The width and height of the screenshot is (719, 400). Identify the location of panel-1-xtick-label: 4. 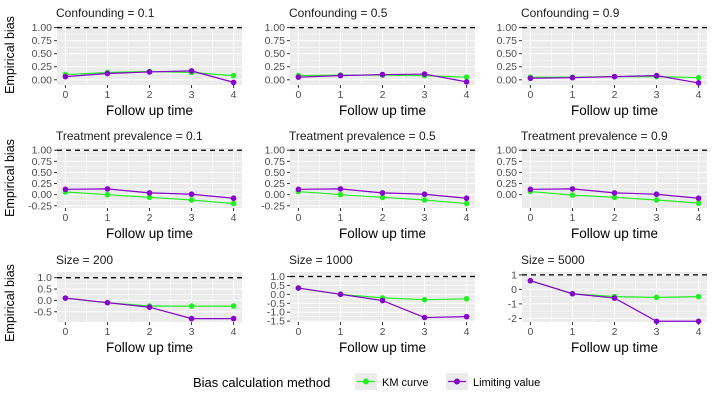
(234, 95).